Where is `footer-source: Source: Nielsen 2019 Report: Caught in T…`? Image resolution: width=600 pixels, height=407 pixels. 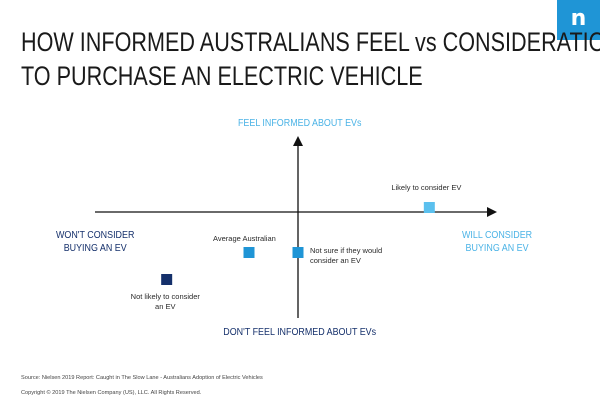 footer-source: Source: Nielsen 2019 Report: Caught in T… is located at coordinates (142, 378).